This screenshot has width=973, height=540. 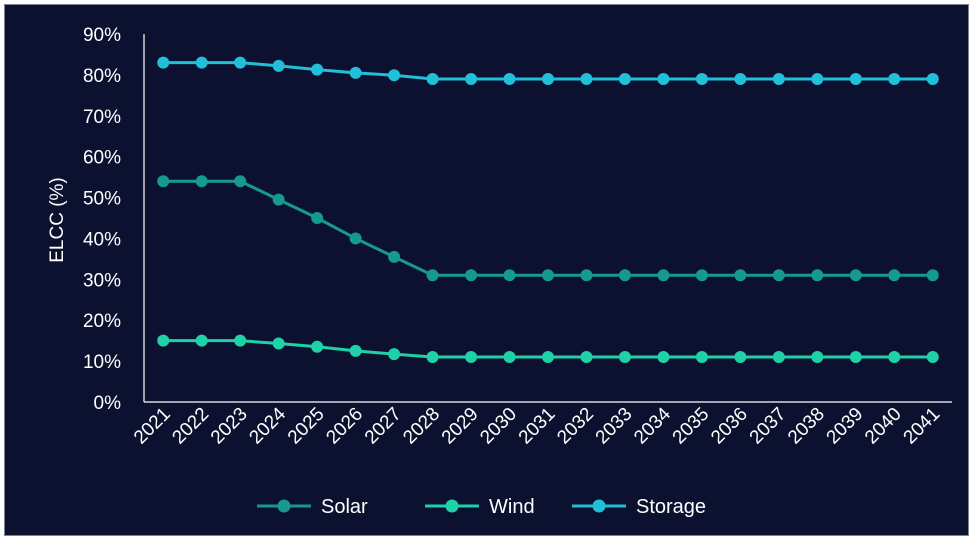 What do you see at coordinates (102, 321) in the screenshot?
I see `y-tick-label: 20%` at bounding box center [102, 321].